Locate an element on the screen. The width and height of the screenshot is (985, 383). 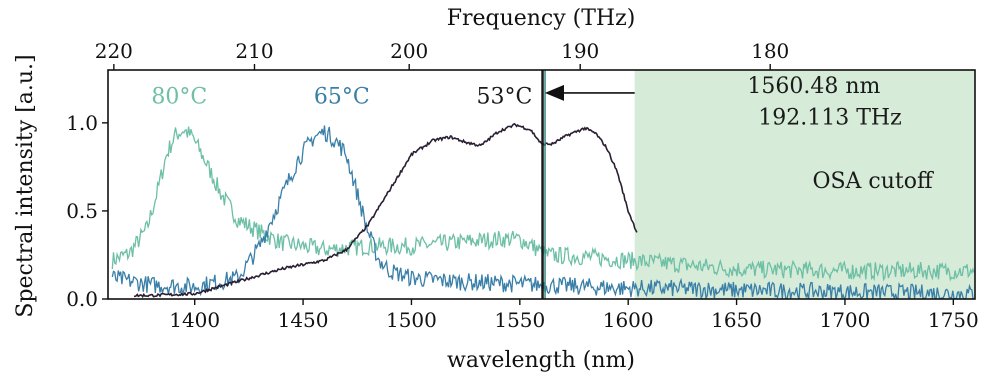
annotation-1: 80°C is located at coordinates (179, 96).